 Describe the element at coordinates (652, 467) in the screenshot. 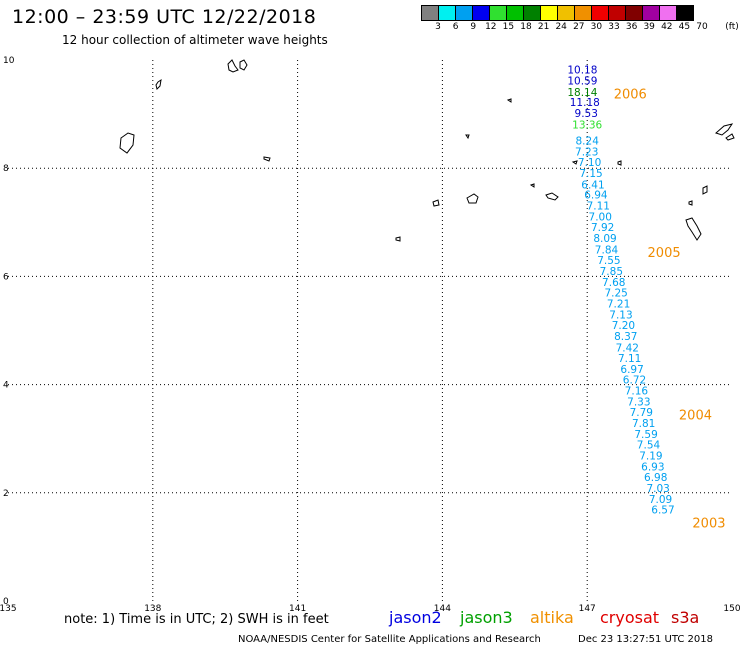

I see `wave-height-reading: 6.93` at that location.